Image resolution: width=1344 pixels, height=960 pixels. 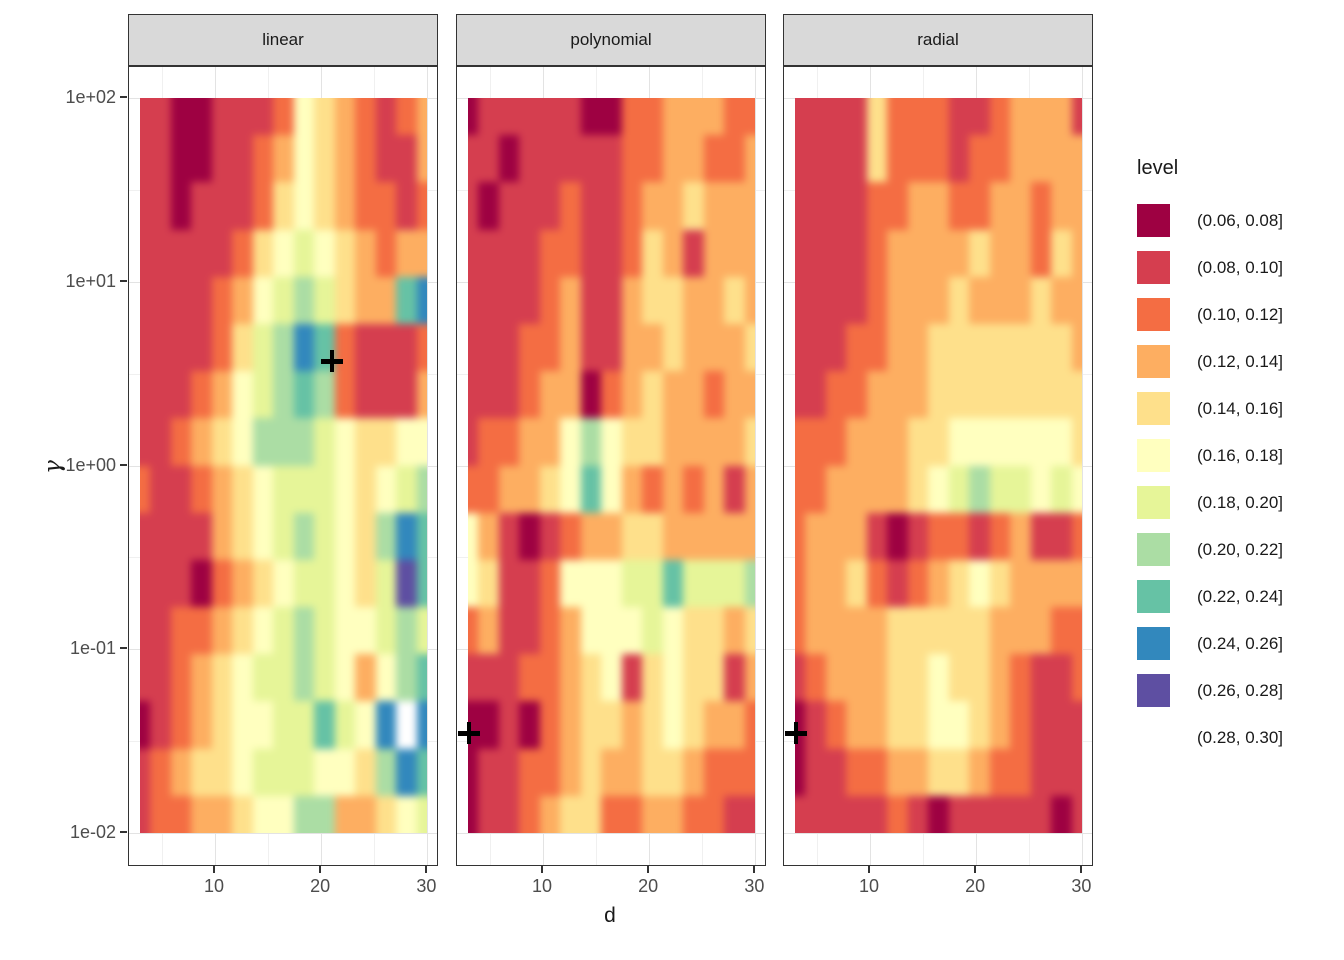 What do you see at coordinates (1240, 737) in the screenshot?
I see `legend-key-label: (0.28, 0.30]` at bounding box center [1240, 737].